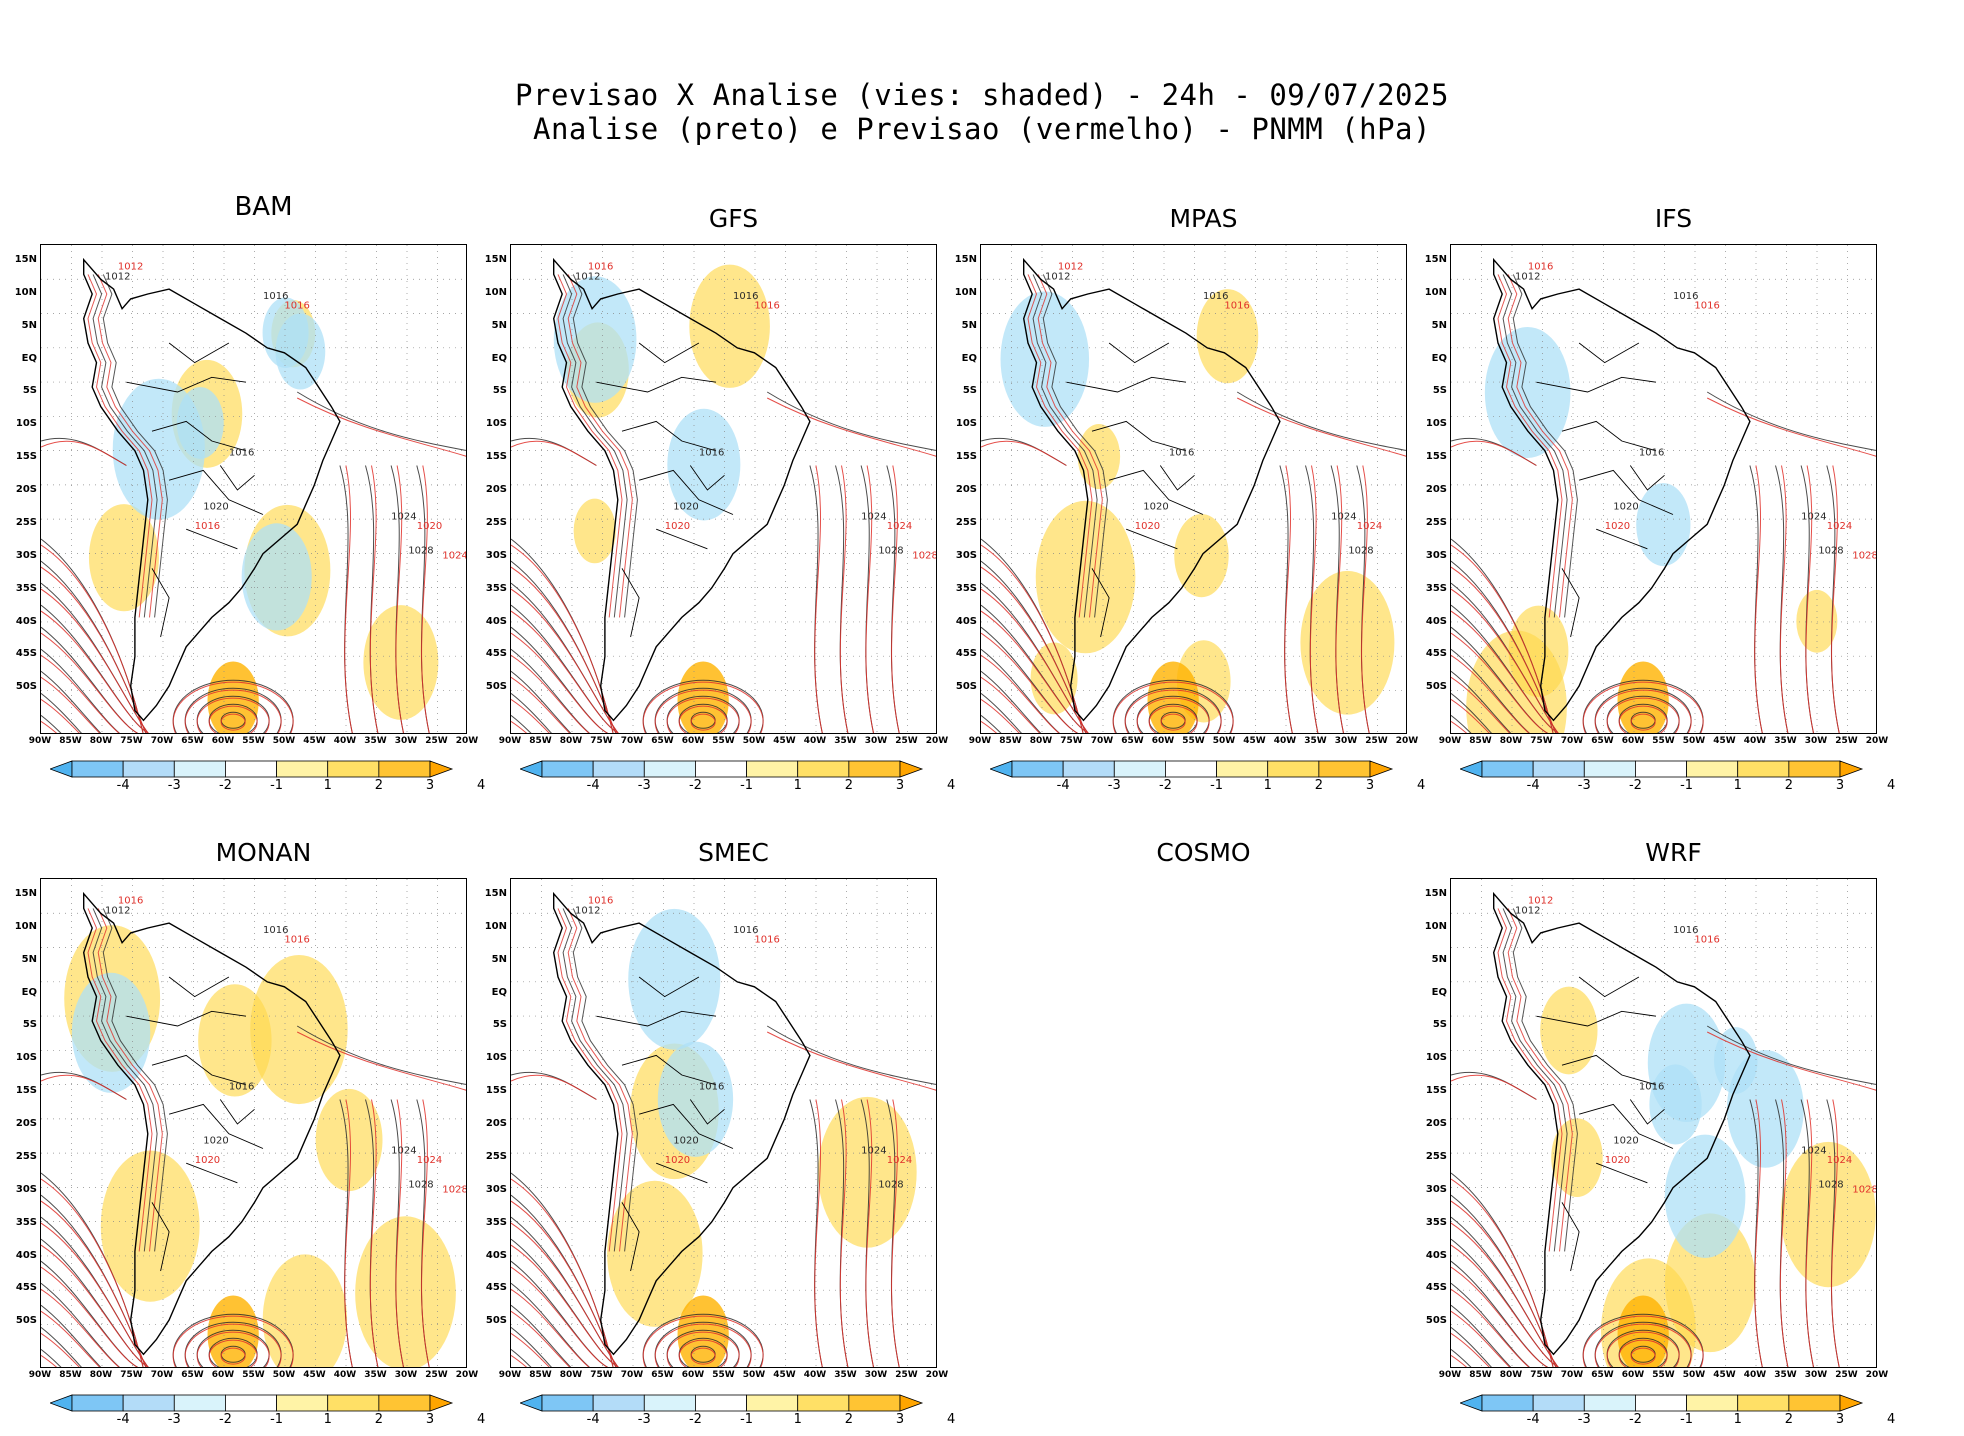 This screenshot has width=1964, height=1436. I want to click on longitude-tick-label: 80W, so click(1041, 741).